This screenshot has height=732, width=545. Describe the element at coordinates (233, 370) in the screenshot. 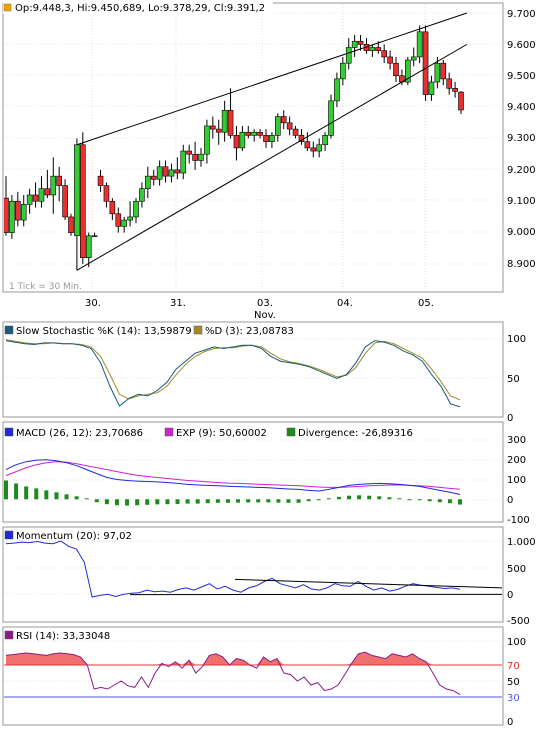

I see `stochastic-d-line` at that location.